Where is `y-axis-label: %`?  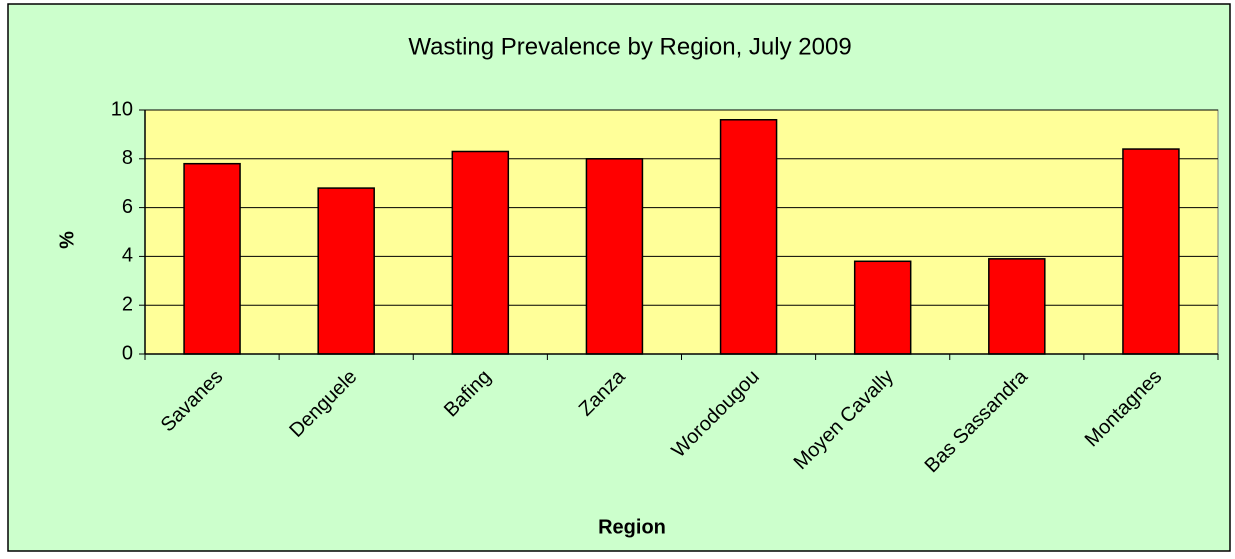 y-axis-label: % is located at coordinates (67, 240).